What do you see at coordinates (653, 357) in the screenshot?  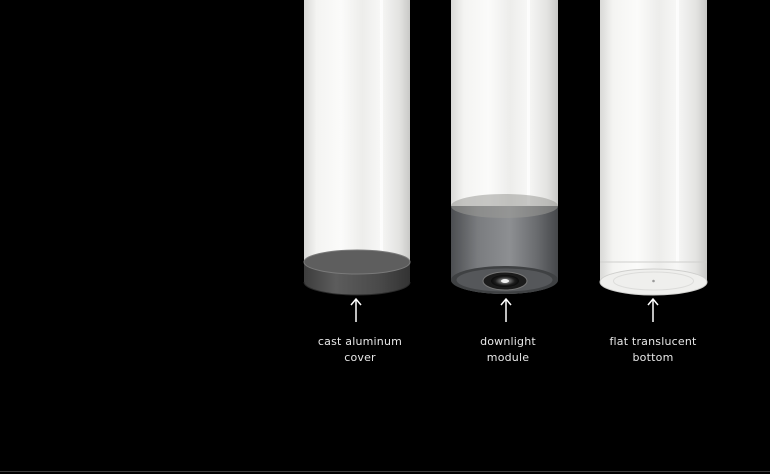 I see `option-label-line: bottom` at bounding box center [653, 357].